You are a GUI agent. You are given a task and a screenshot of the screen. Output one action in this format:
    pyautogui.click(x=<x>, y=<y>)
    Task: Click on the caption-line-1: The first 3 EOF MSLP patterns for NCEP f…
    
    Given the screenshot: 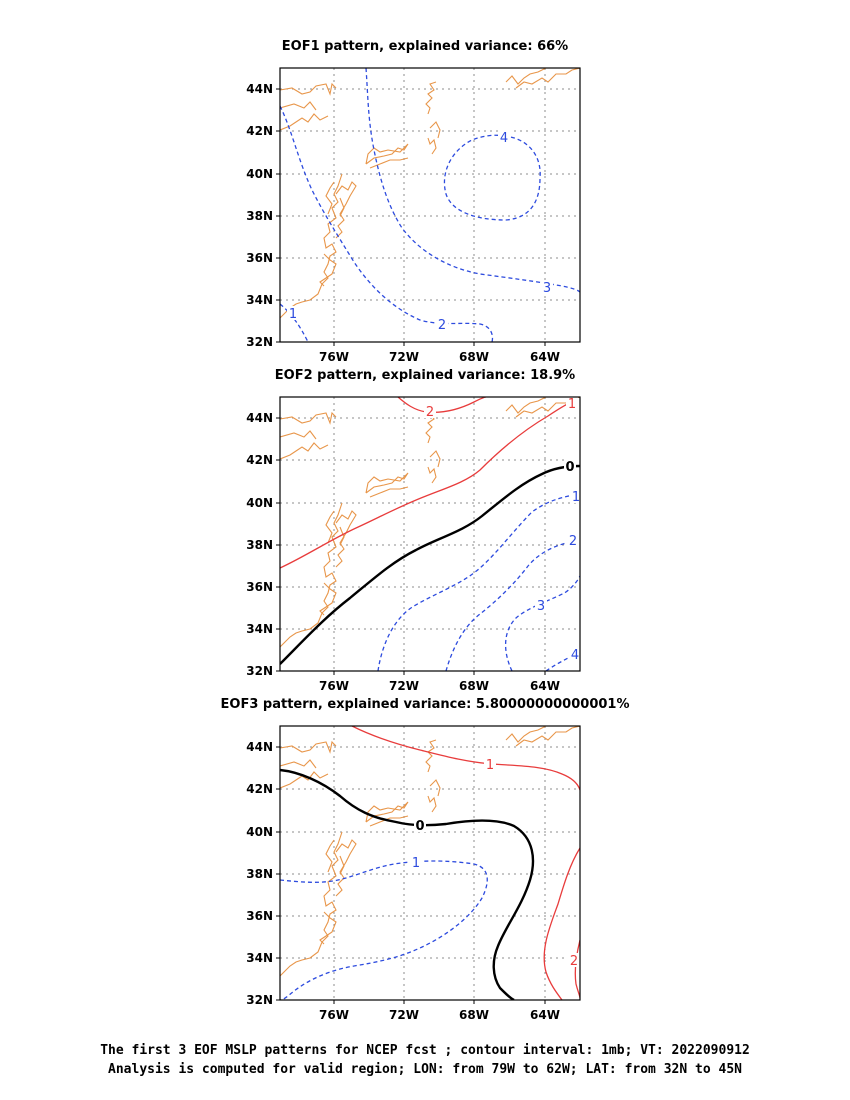 What is the action you would take?
    pyautogui.click(x=425, y=1050)
    